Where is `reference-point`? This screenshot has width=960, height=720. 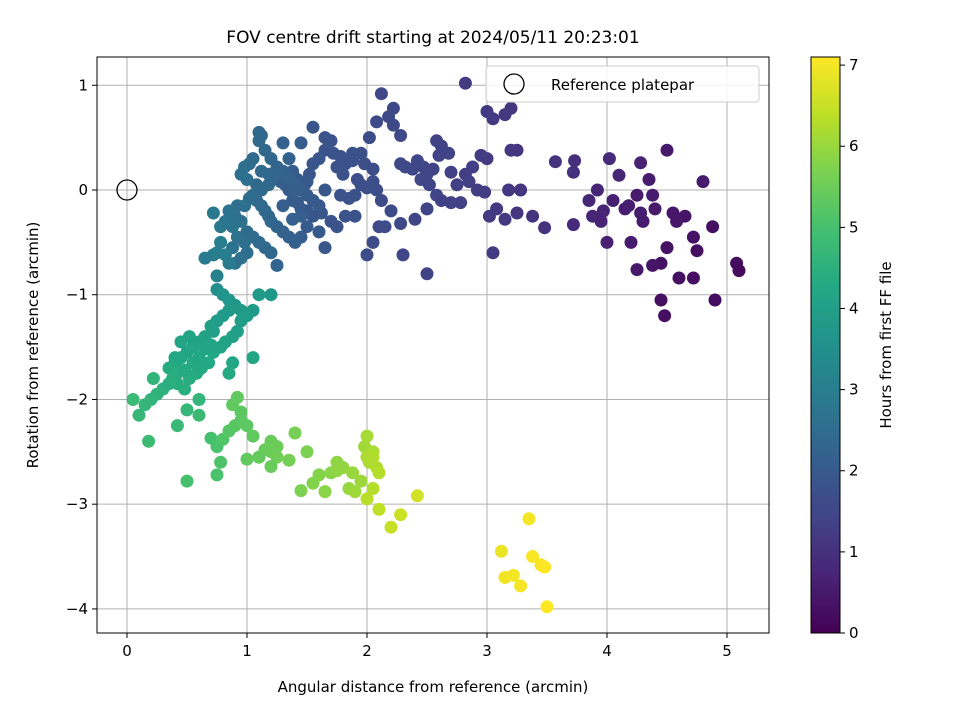
reference-point is located at coordinates (127, 190).